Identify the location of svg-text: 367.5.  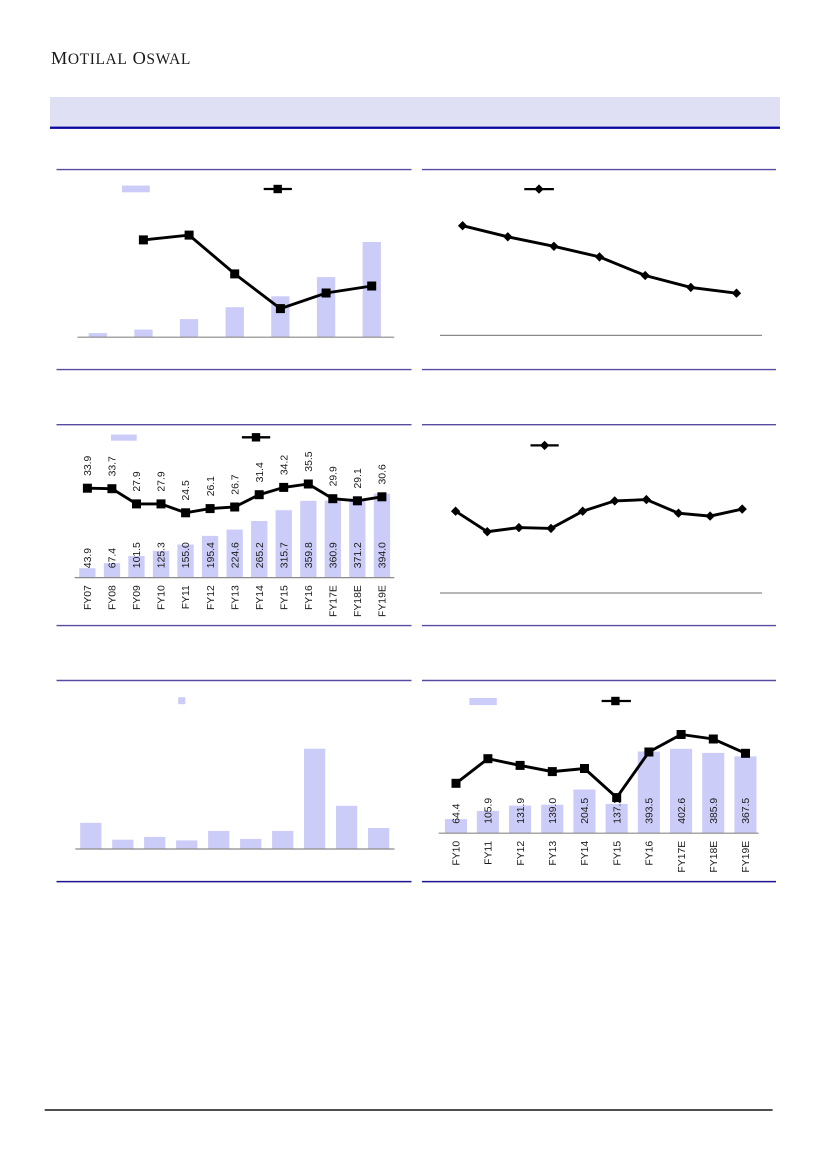
(746, 811).